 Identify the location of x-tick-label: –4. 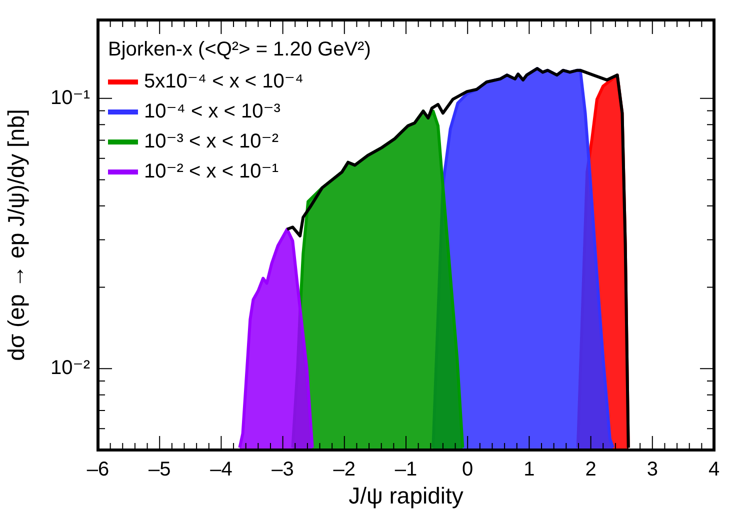
(221, 469).